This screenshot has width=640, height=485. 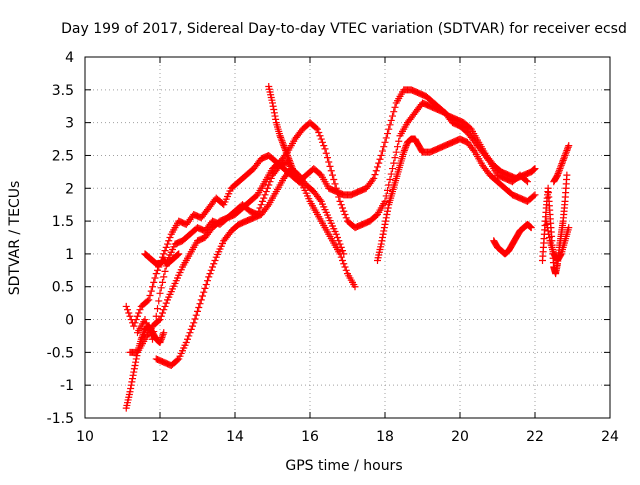 What do you see at coordinates (69, 124) in the screenshot?
I see `y-tick-label: 3` at bounding box center [69, 124].